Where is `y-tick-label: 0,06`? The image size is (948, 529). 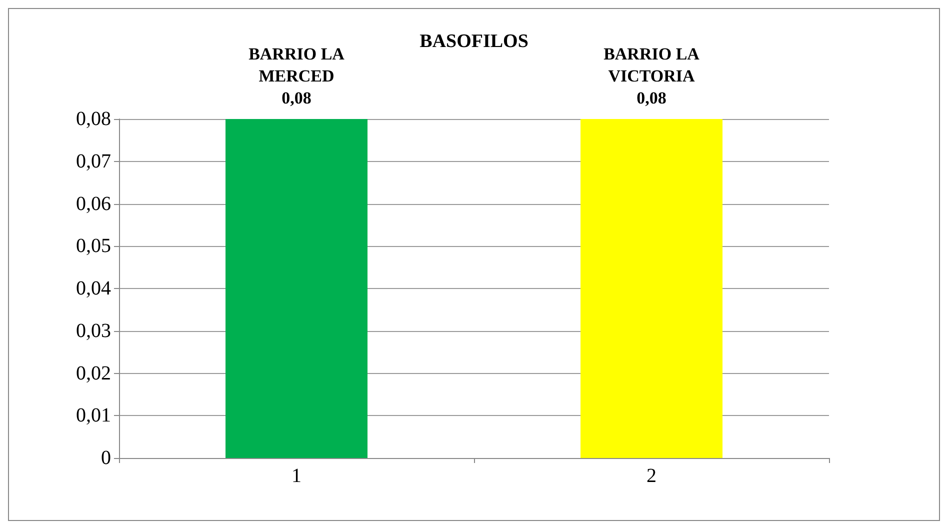 y-tick-label: 0,06 is located at coordinates (93, 203).